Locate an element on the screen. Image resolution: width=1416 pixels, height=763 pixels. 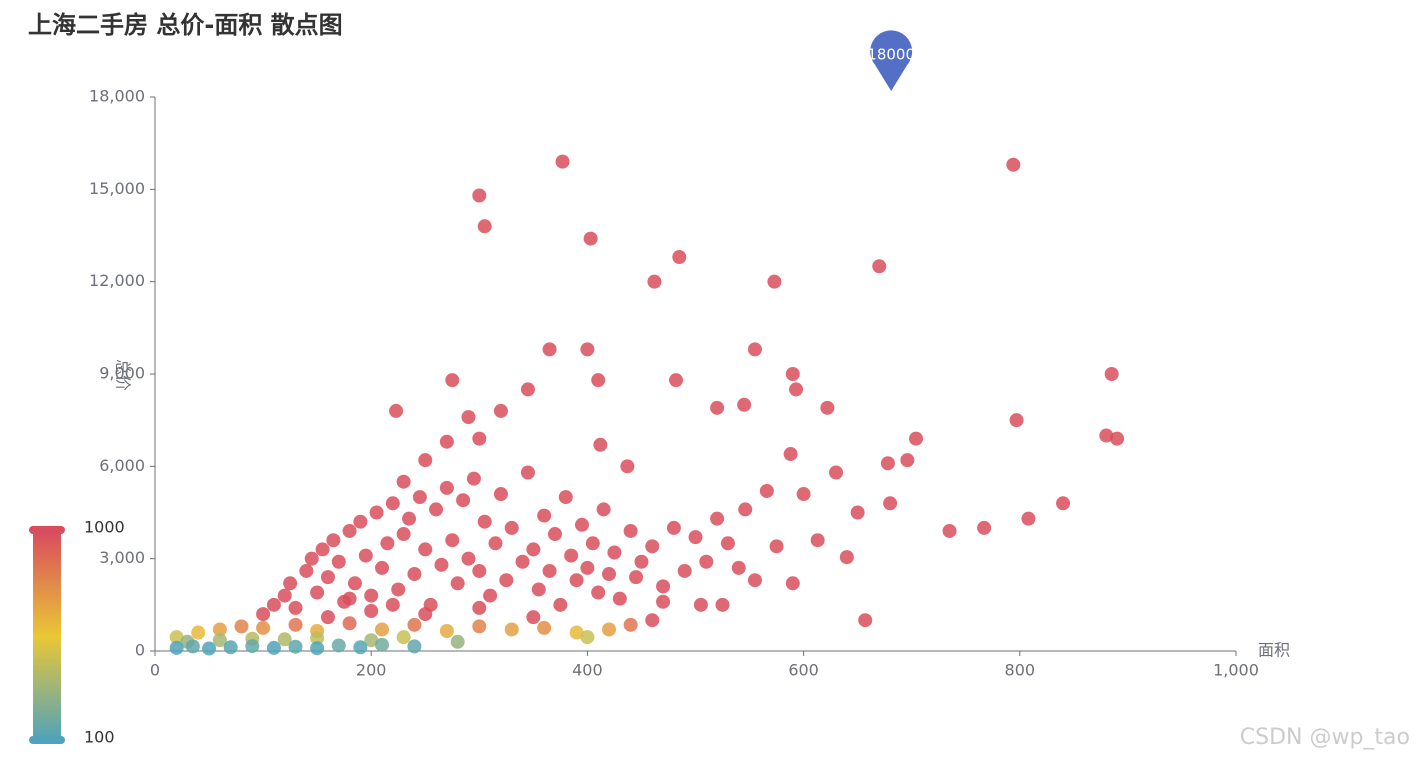
y-tick-label: 3,000 is located at coordinates (122, 557).